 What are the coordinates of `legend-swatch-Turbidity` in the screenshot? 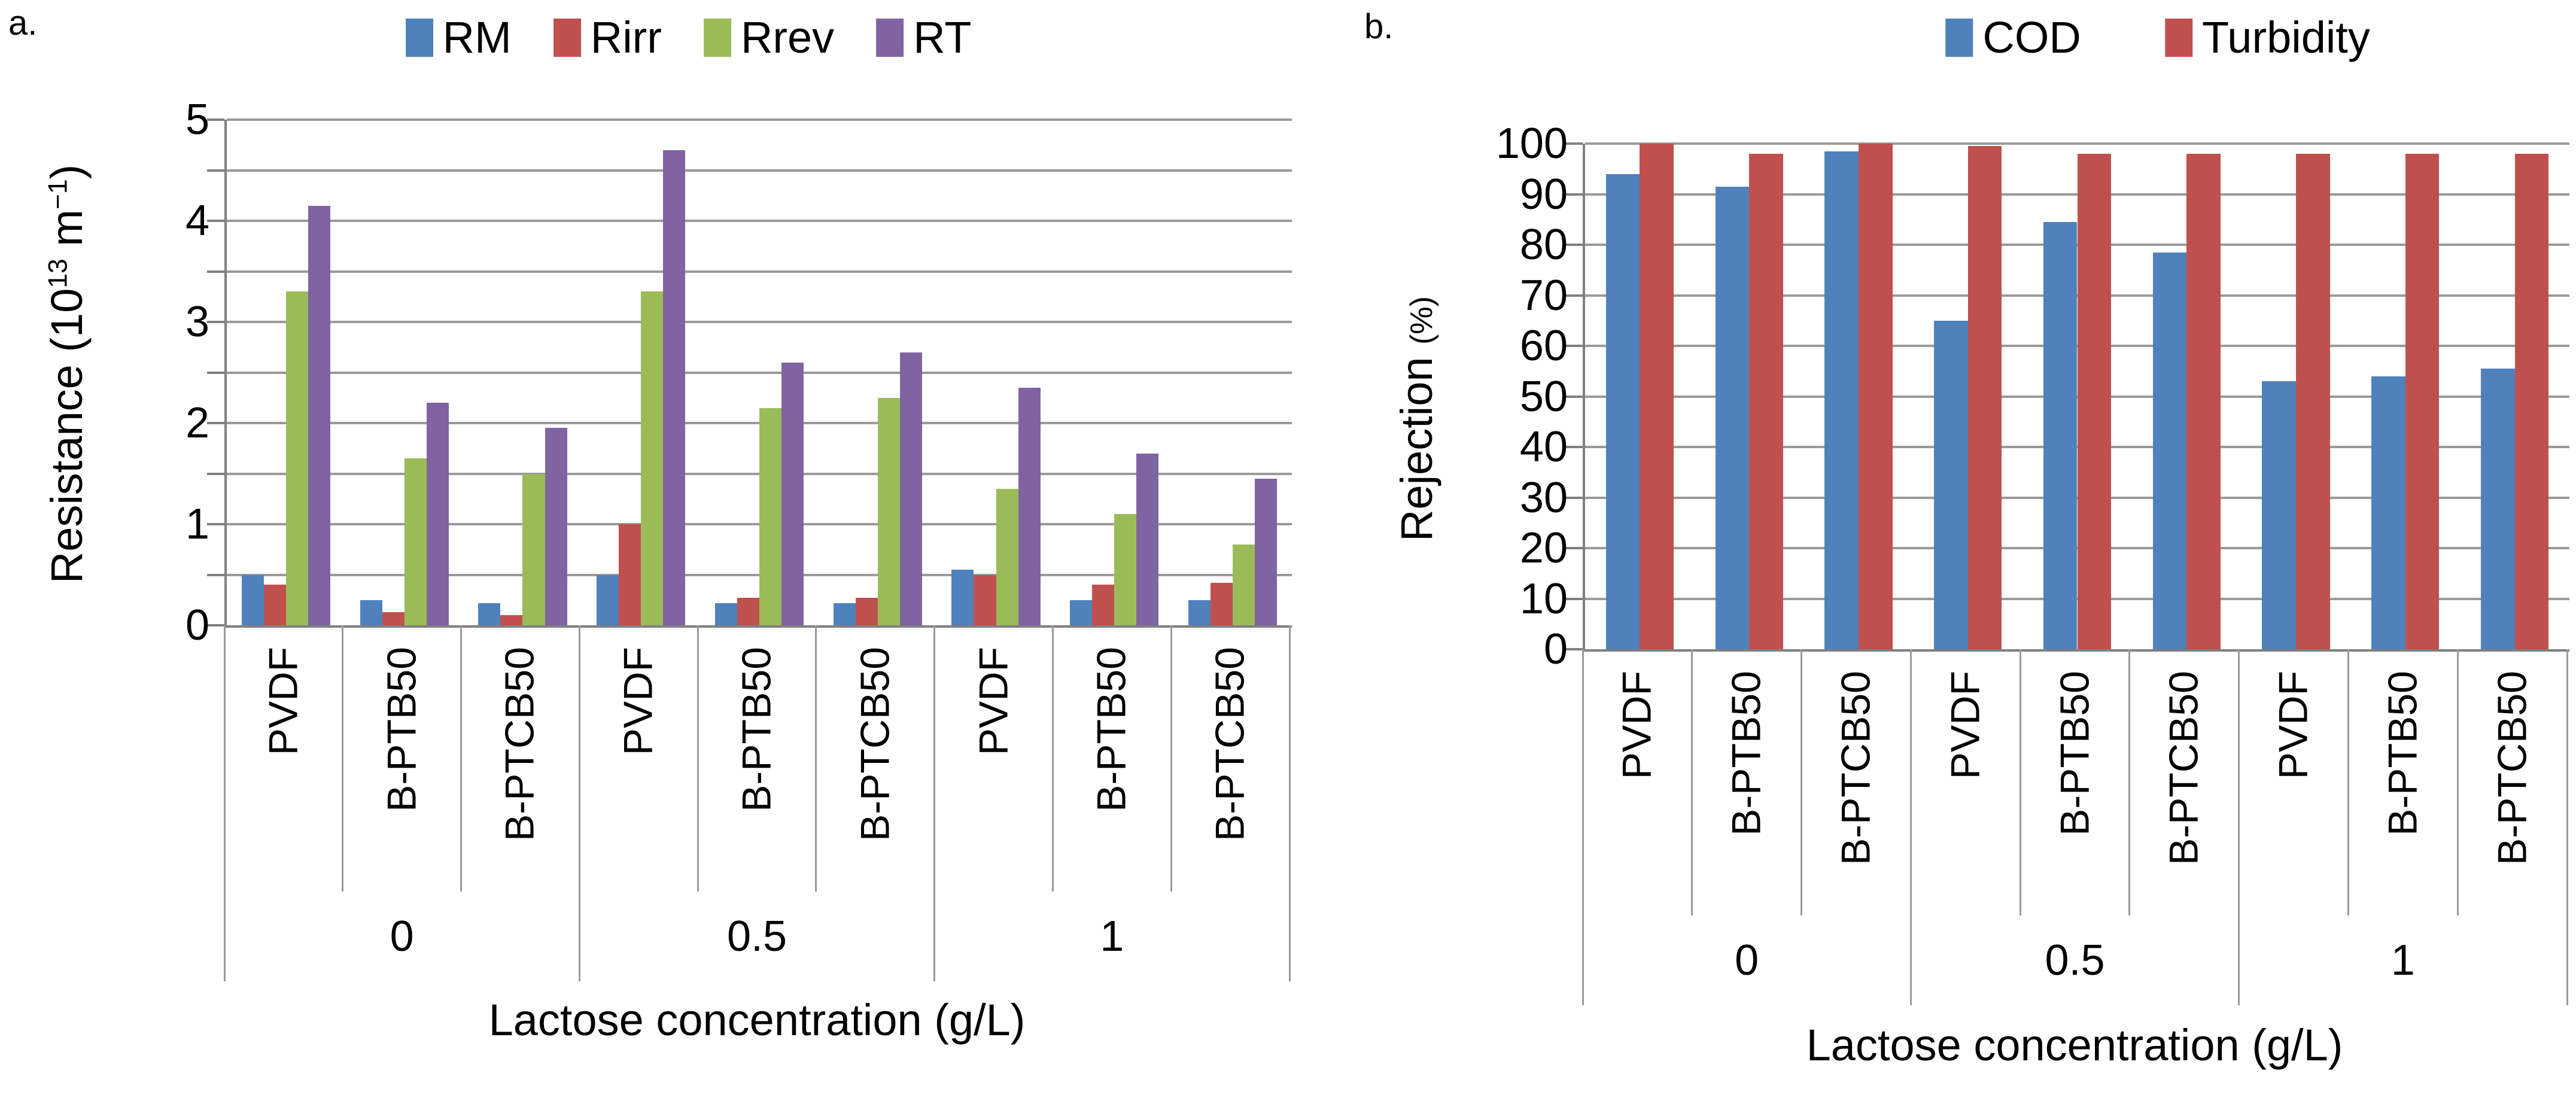 It's located at (2178, 38).